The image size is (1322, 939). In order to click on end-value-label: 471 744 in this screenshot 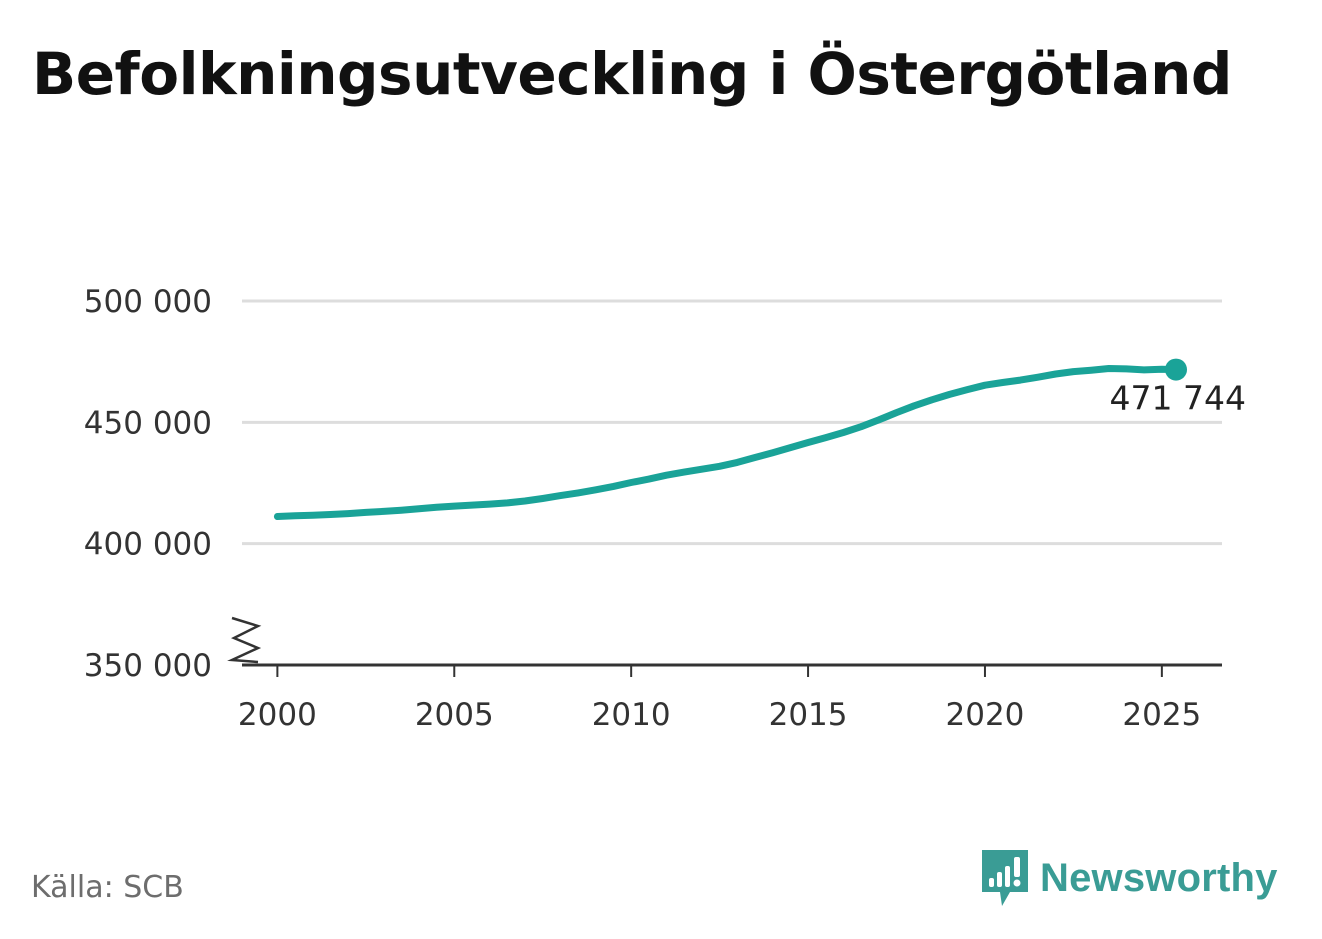, I will do `click(1178, 398)`.